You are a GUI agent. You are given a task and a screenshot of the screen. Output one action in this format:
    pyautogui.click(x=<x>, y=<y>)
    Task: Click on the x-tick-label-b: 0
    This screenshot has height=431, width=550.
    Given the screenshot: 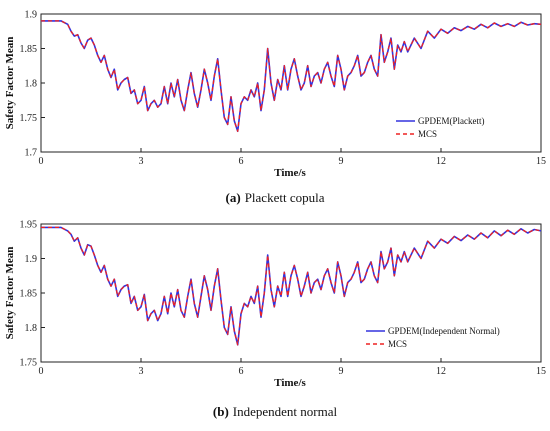 What is the action you would take?
    pyautogui.click(x=41, y=371)
    